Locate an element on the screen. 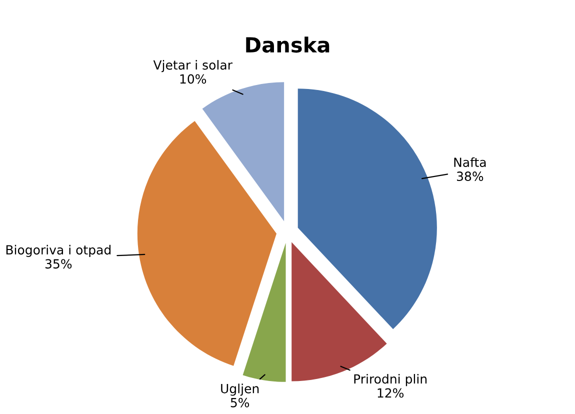 This screenshot has width=575, height=414. data-label: 35% is located at coordinates (58, 264).